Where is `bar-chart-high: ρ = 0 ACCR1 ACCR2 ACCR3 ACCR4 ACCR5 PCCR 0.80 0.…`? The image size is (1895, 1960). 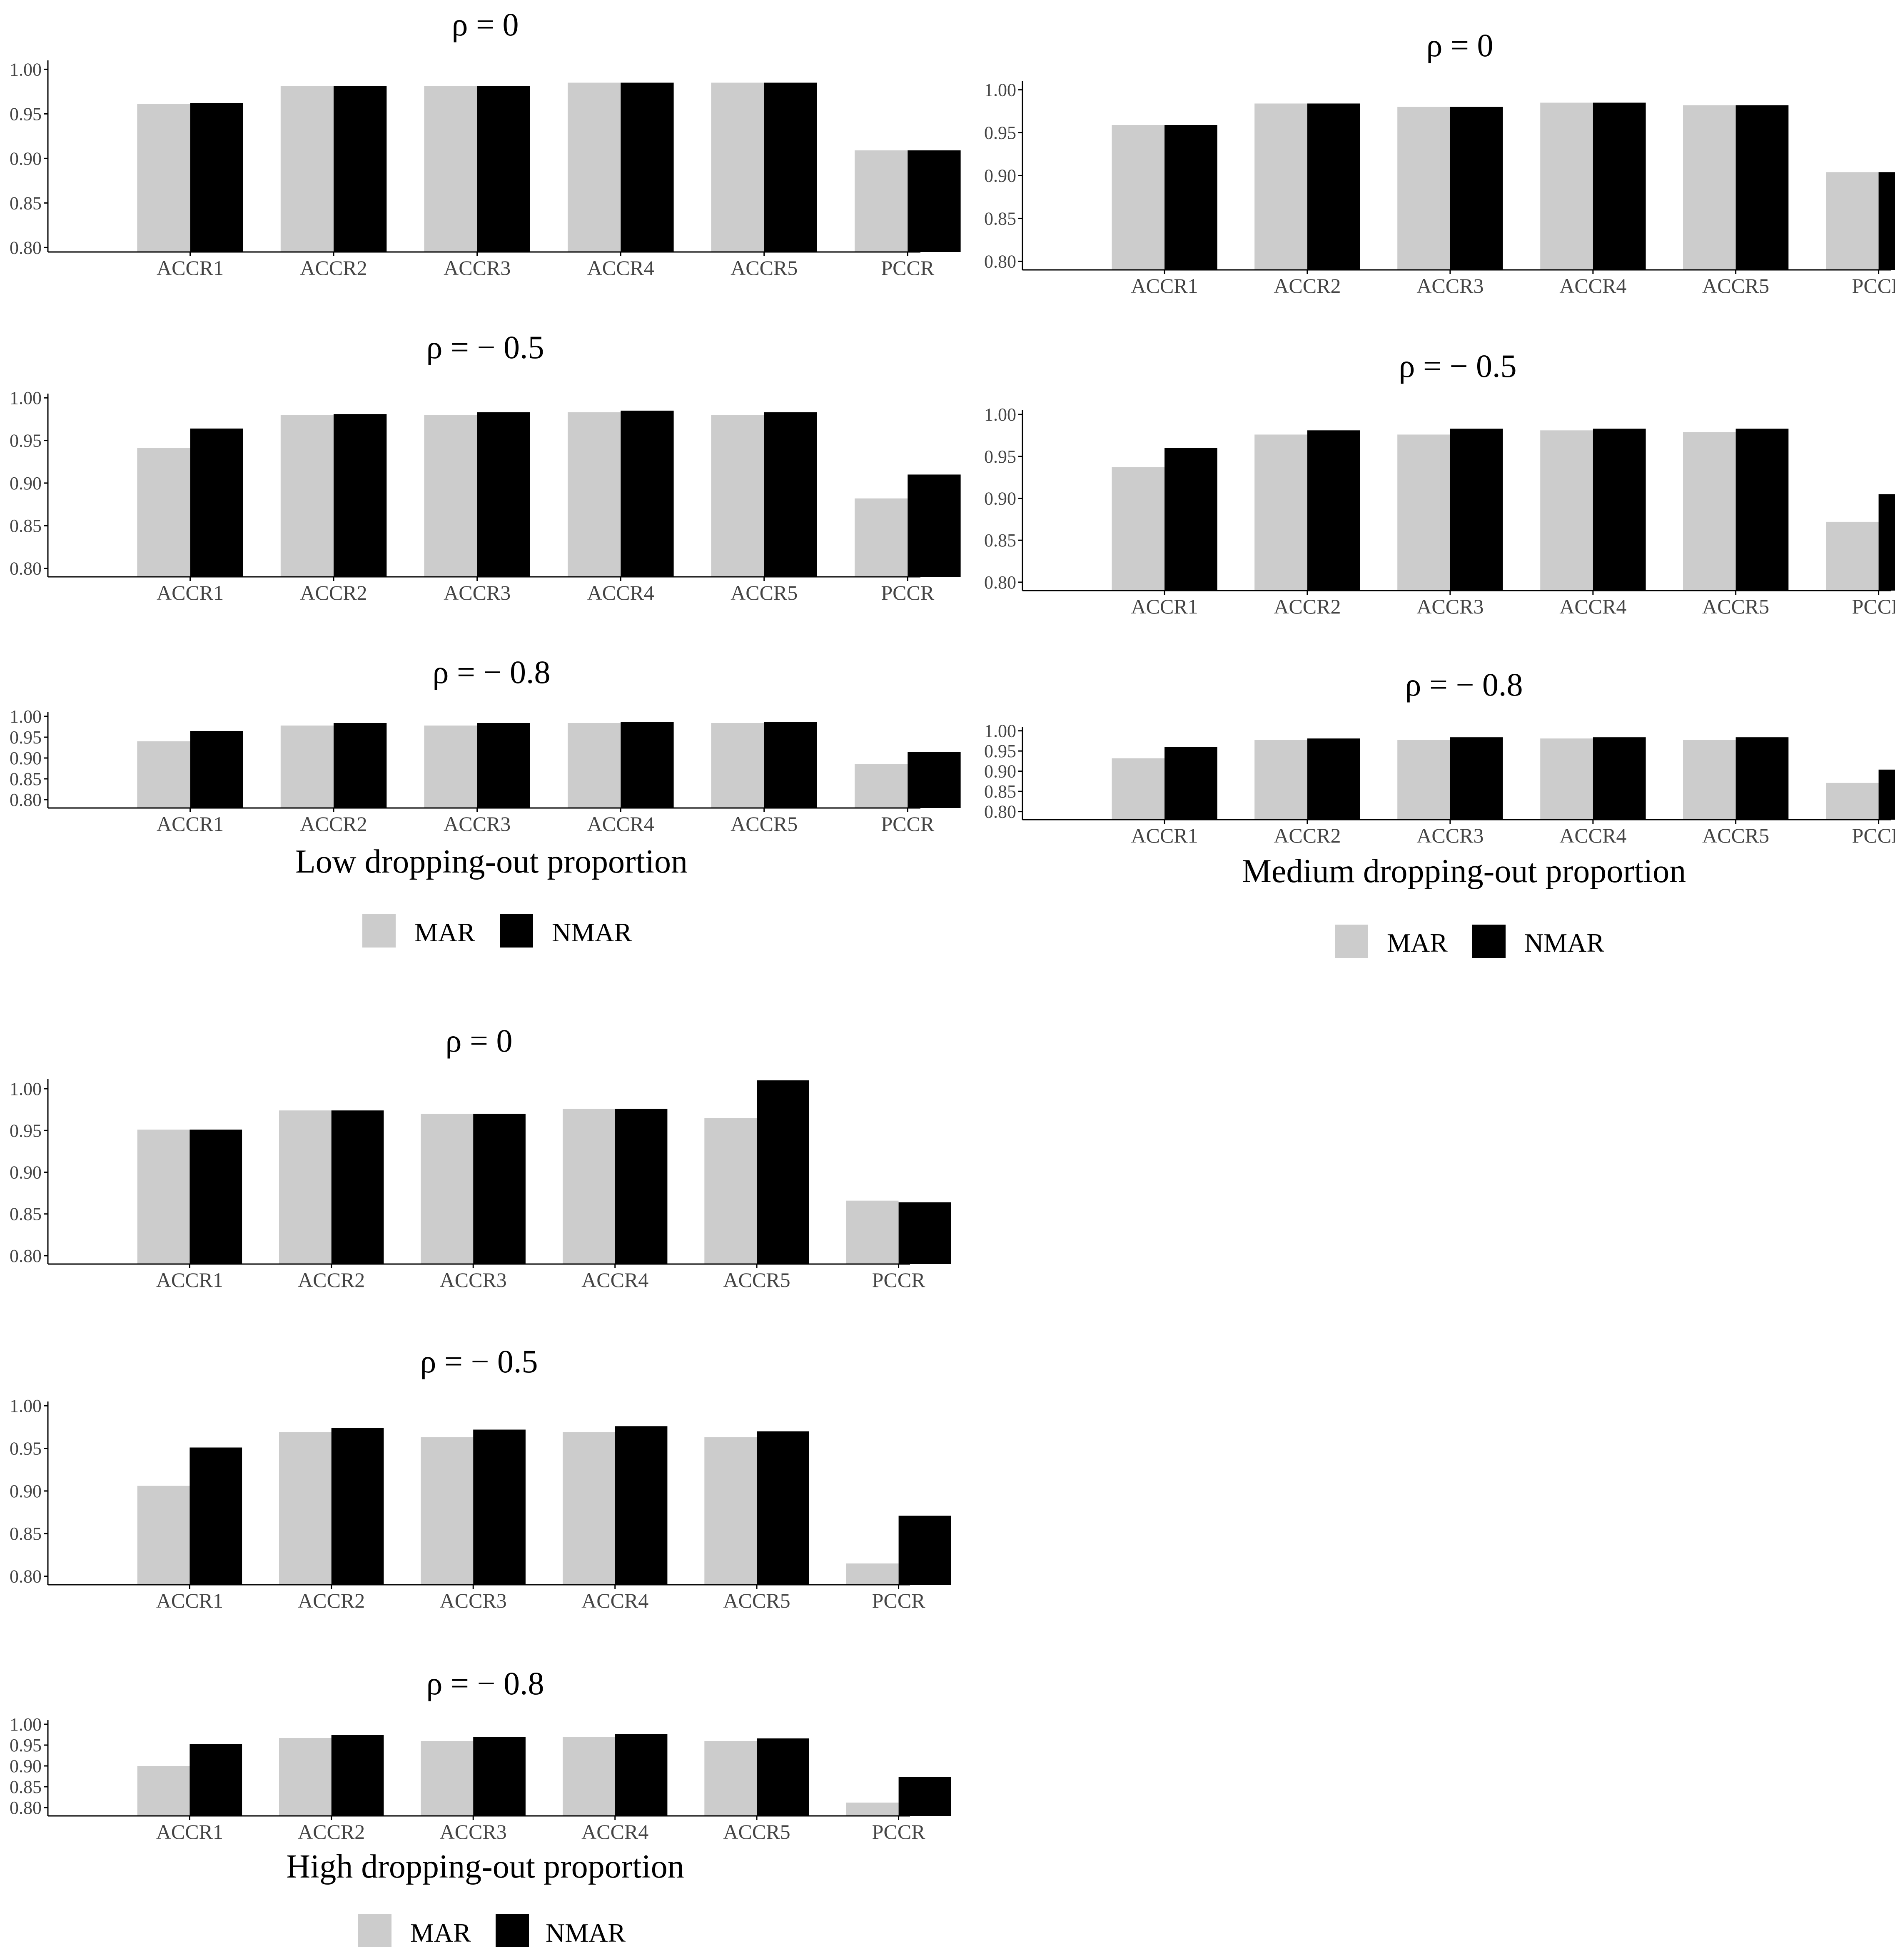
bar-chart-high: ρ = 0 ACCR1 ACCR2 ACCR3 ACCR4 ACCR5 PCCR 0.80 0.… is located at coordinates (480, 1157).